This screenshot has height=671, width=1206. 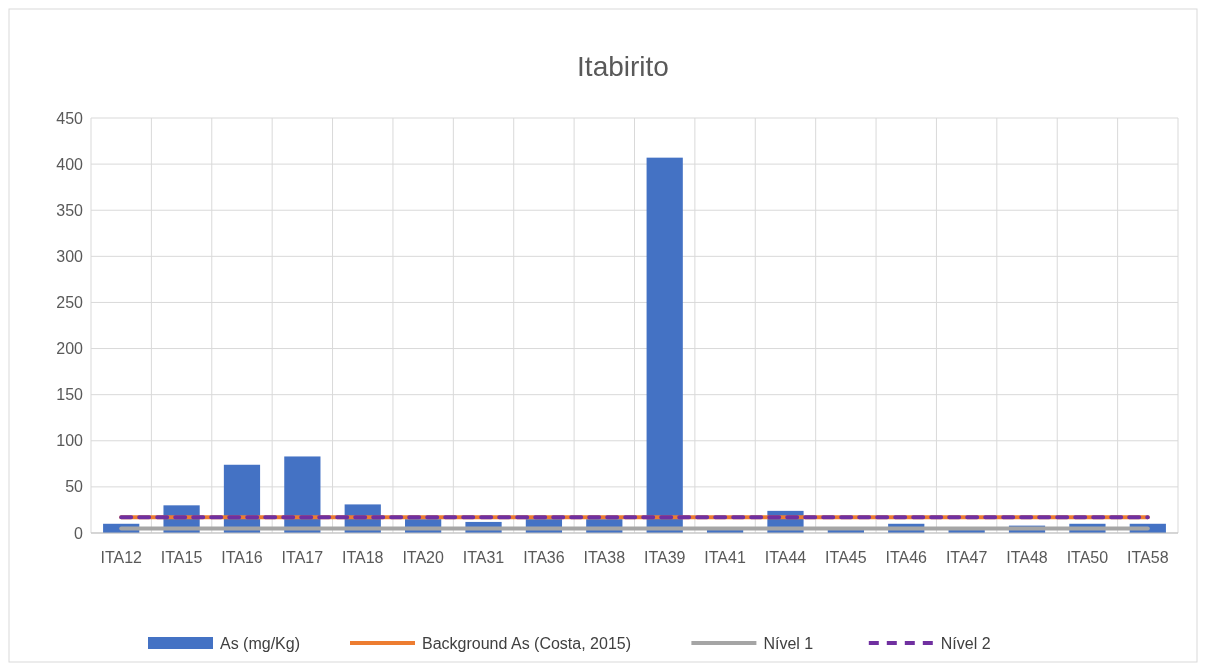 I want to click on legend-label: As (mg/Kg), so click(x=260, y=643).